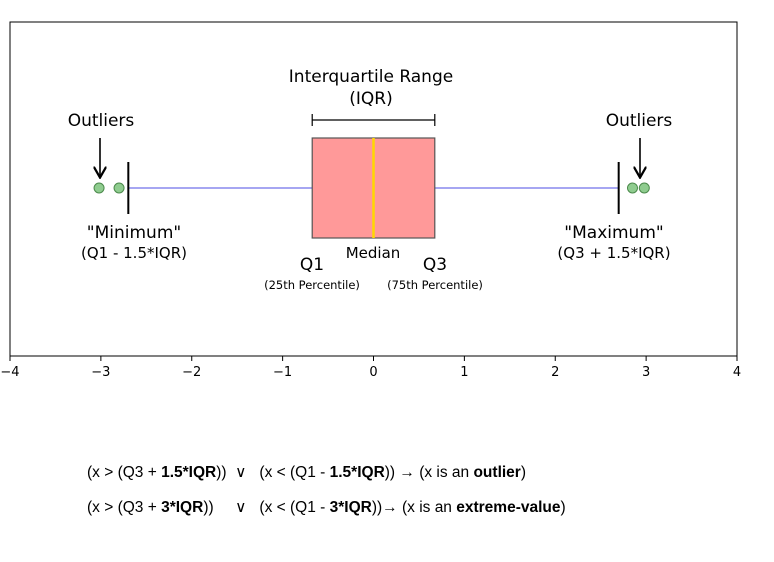 Image resolution: width=774 pixels, height=562 pixels. What do you see at coordinates (373, 253) in the screenshot?
I see `median-label: Median` at bounding box center [373, 253].